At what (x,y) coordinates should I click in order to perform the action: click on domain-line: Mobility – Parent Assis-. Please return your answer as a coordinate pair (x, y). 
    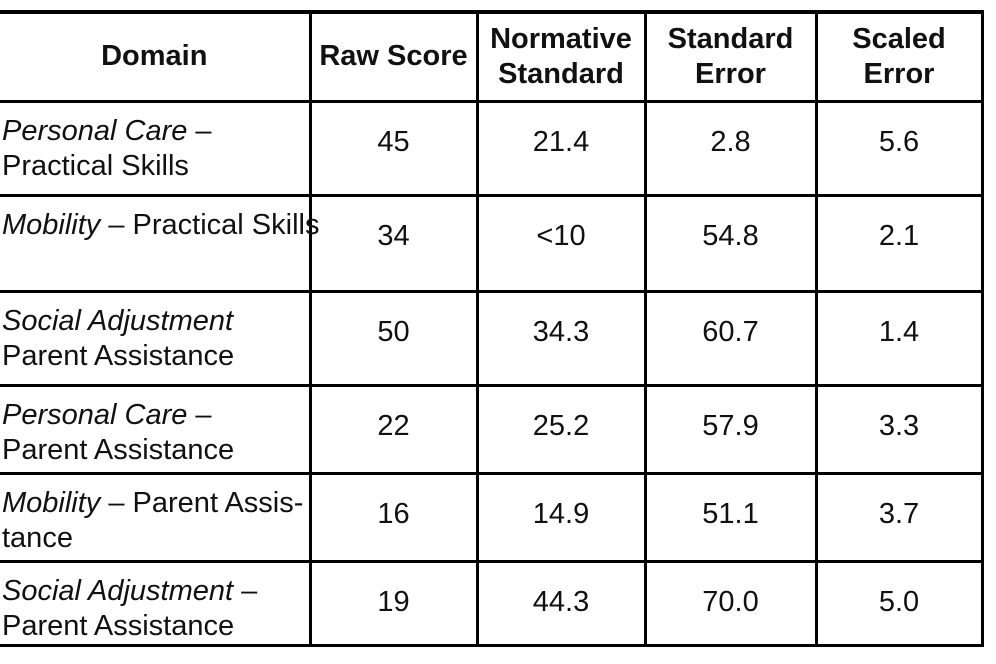
    Looking at the image, I should click on (155, 503).